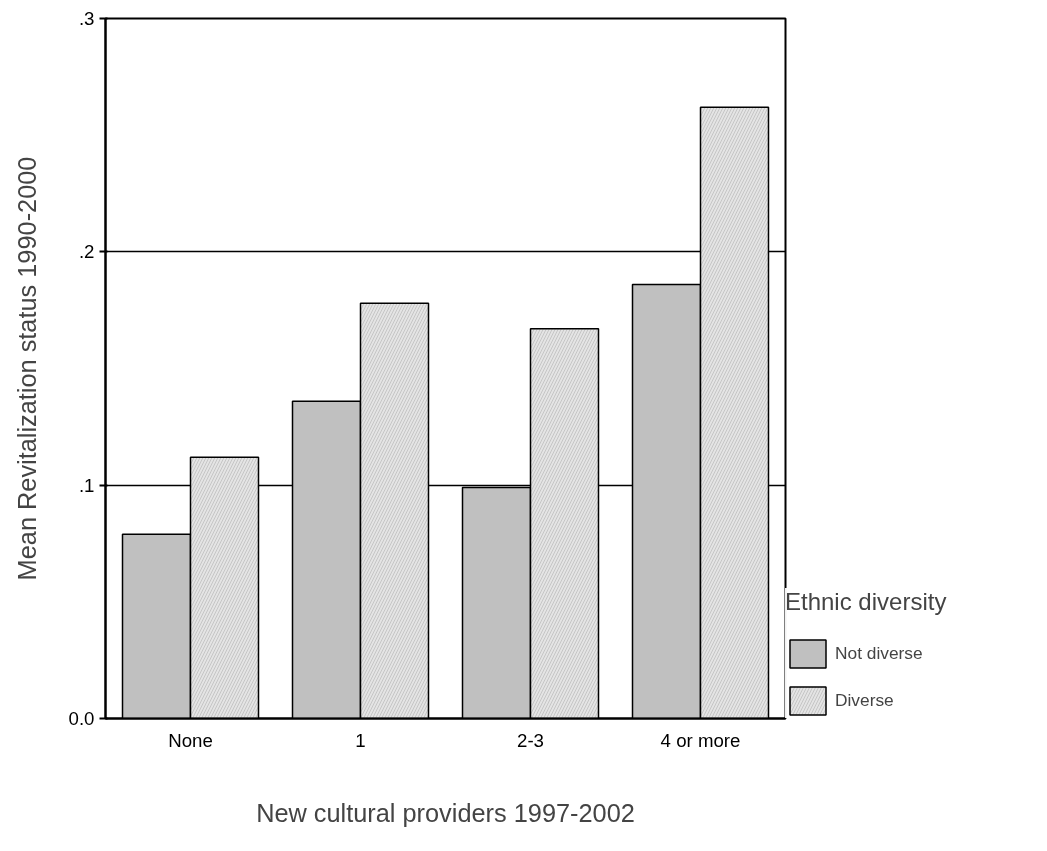  What do you see at coordinates (86, 485) in the screenshot?
I see `y-tick-label: .1` at bounding box center [86, 485].